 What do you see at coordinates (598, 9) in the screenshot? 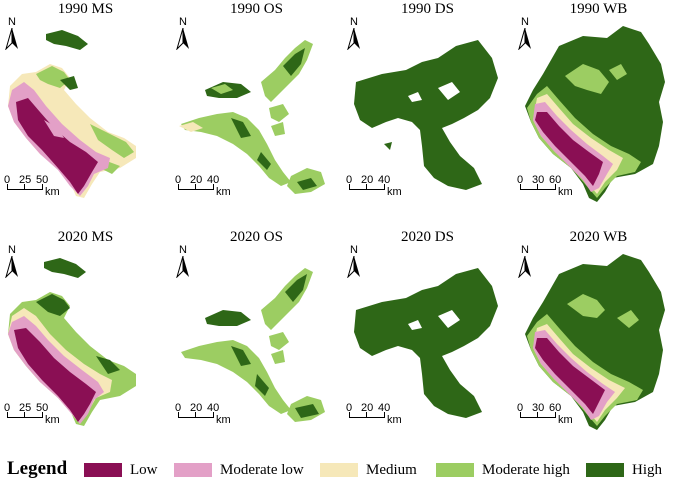
I see `panel-title: 1990 WB` at bounding box center [598, 9].